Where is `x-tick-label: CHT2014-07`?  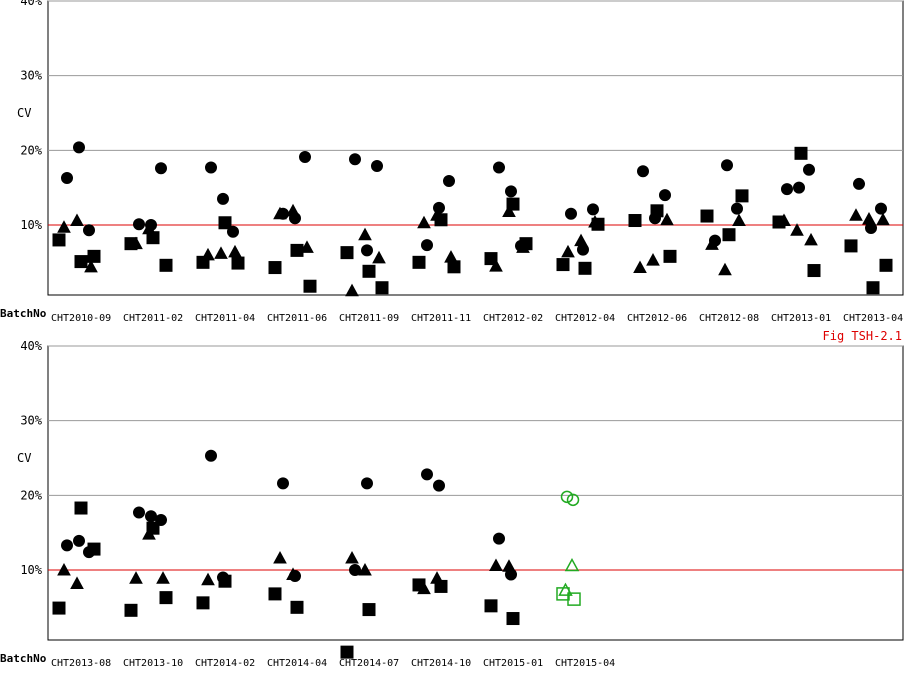
x-tick-label: CHT2014-07 is located at coordinates (369, 663).